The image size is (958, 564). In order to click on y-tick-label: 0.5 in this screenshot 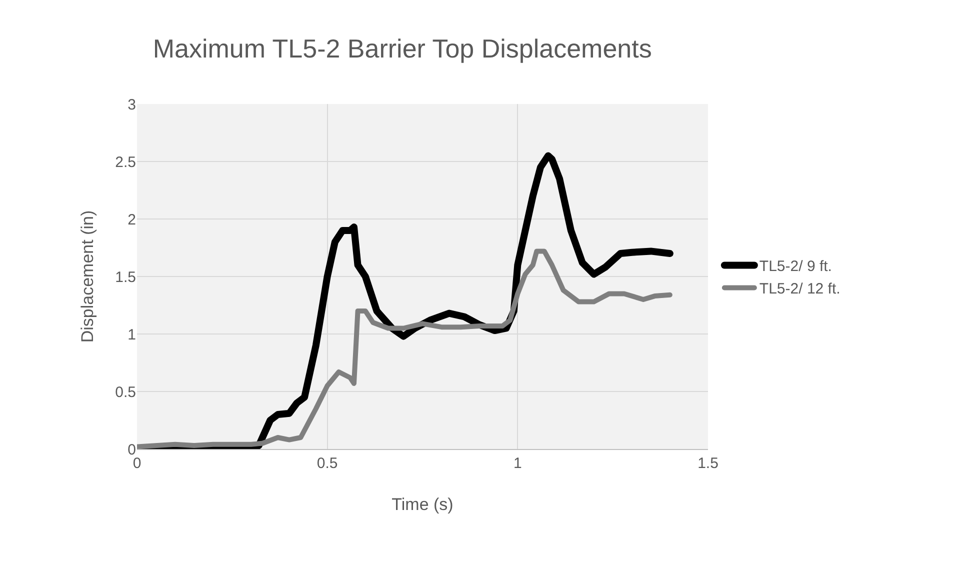, I will do `click(125, 392)`.